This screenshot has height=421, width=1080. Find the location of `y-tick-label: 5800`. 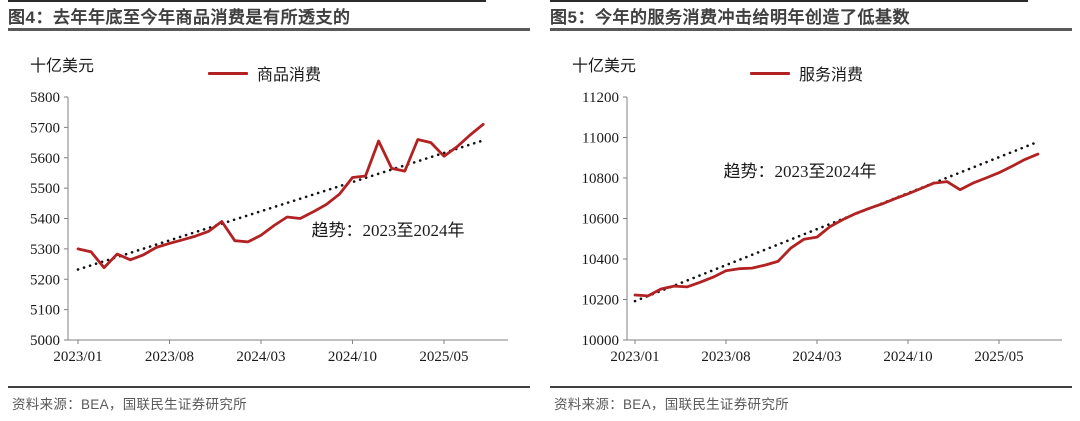

y-tick-label: 5800 is located at coordinates (45, 98).